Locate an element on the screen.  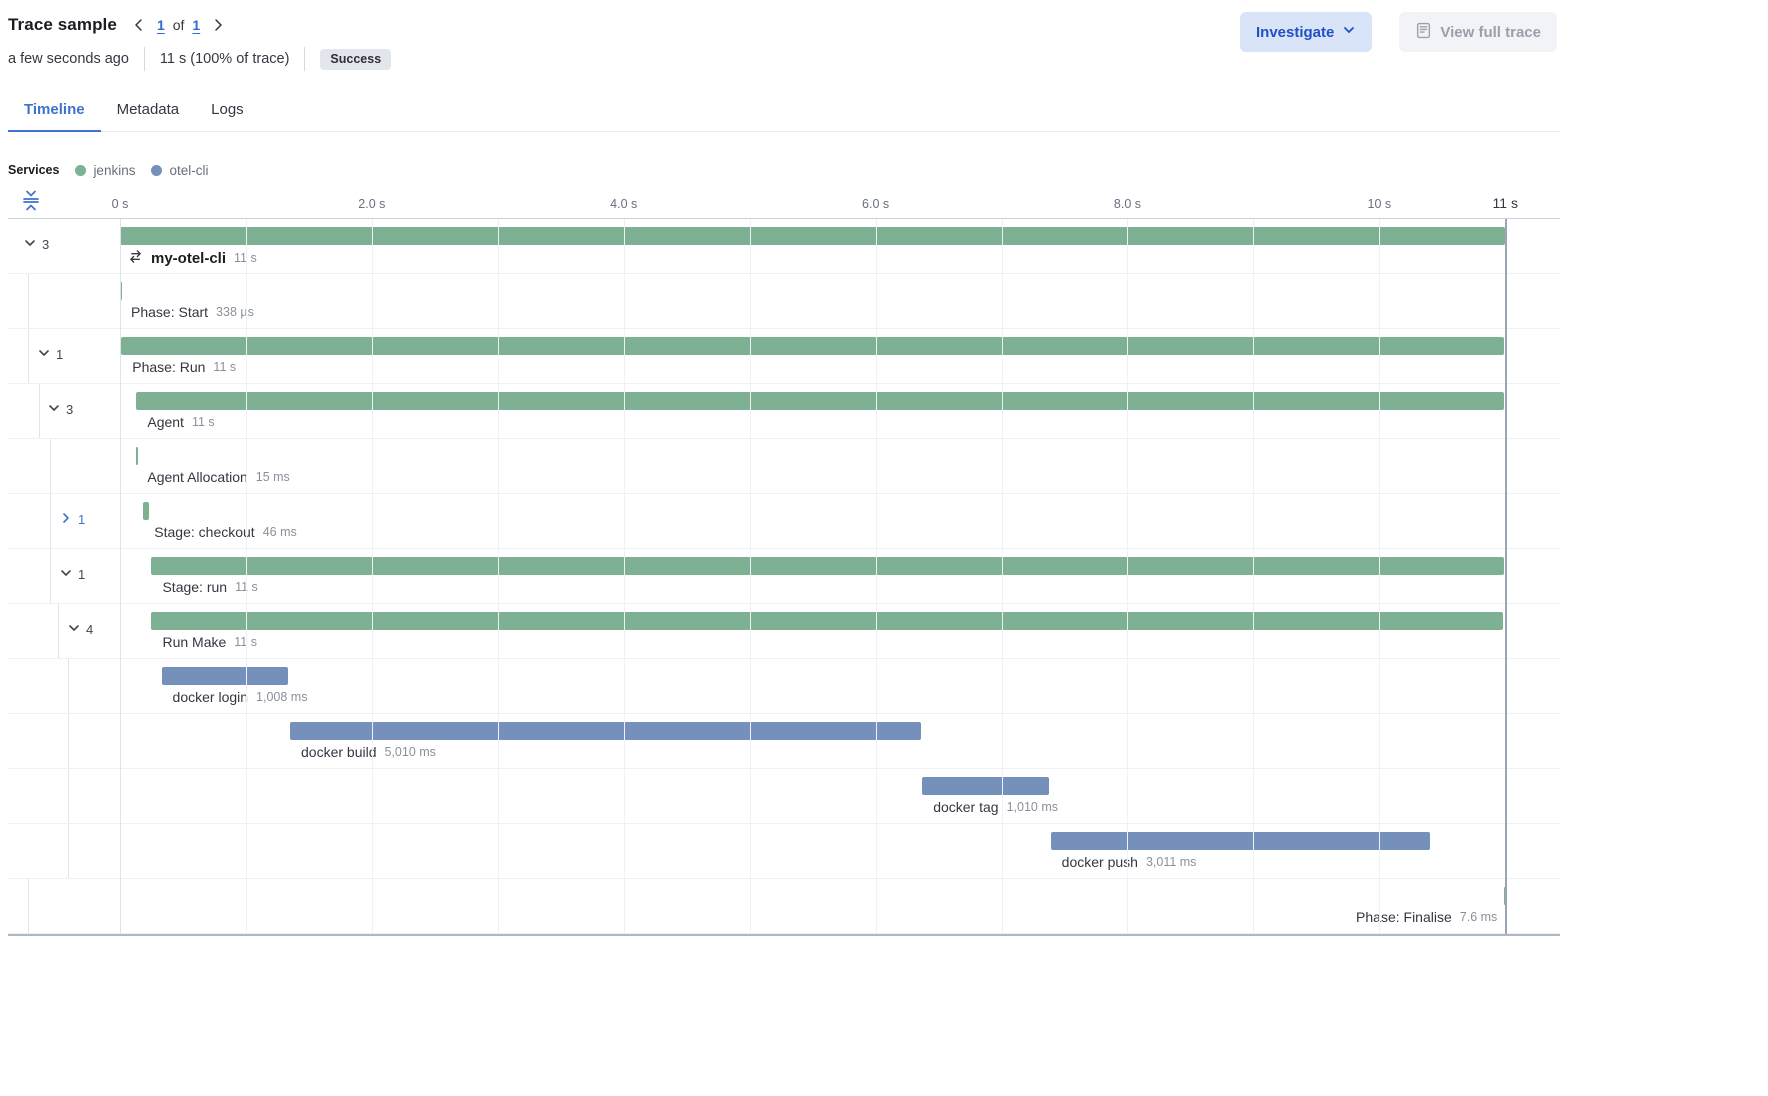
span-duration: 5,010 ms is located at coordinates (410, 752).